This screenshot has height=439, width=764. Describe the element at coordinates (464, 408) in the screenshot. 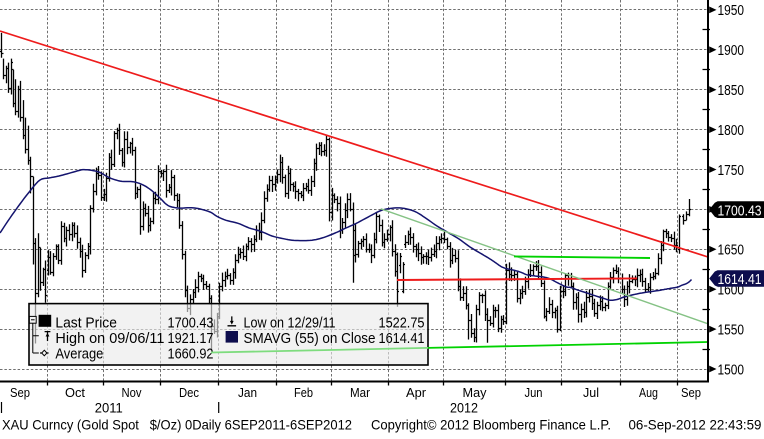

I see `svg-text: 2012` at that location.